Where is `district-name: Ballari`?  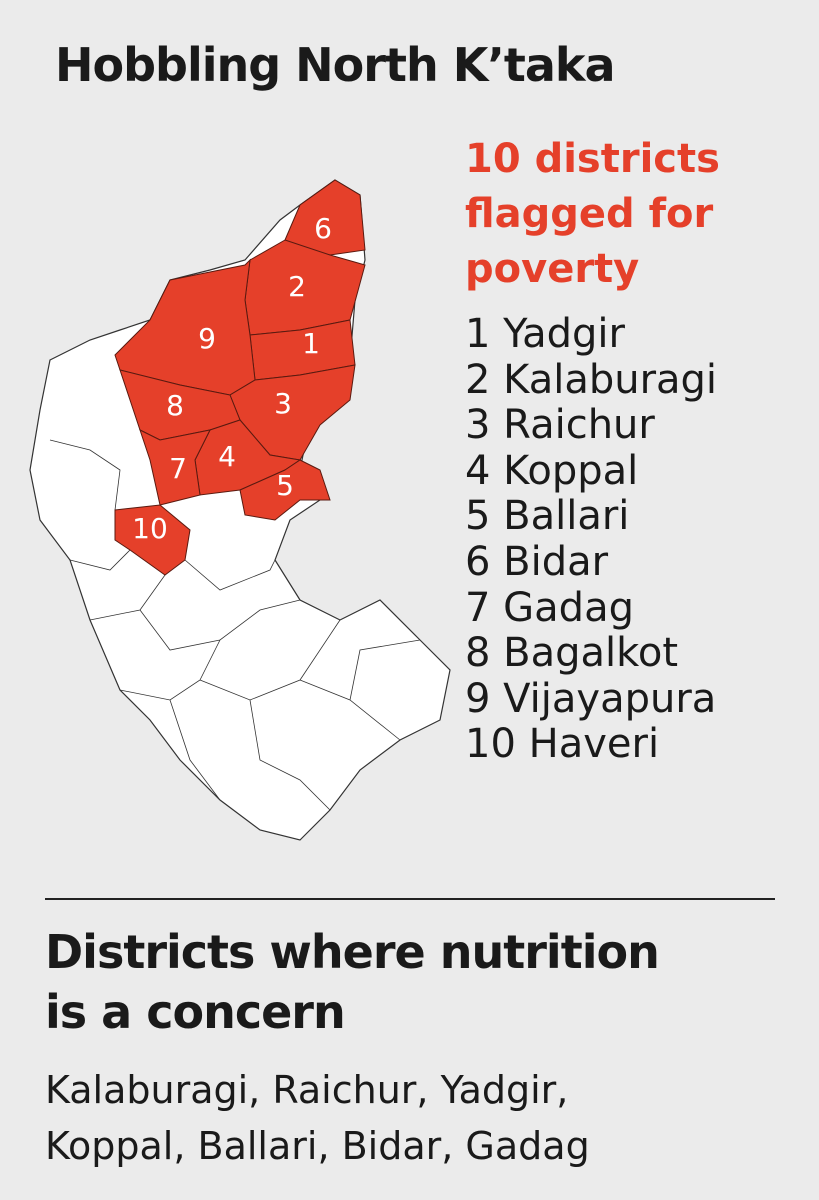
district-name: Ballari is located at coordinates (566, 516).